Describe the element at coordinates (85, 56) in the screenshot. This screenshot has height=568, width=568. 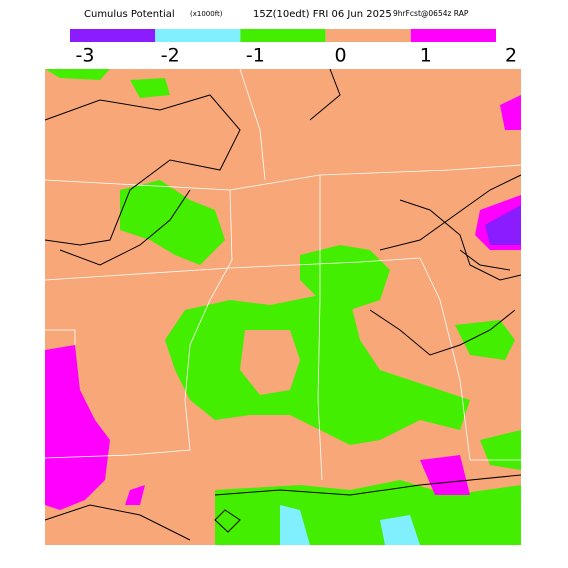
I see `colorbar-tick-label: -3` at that location.